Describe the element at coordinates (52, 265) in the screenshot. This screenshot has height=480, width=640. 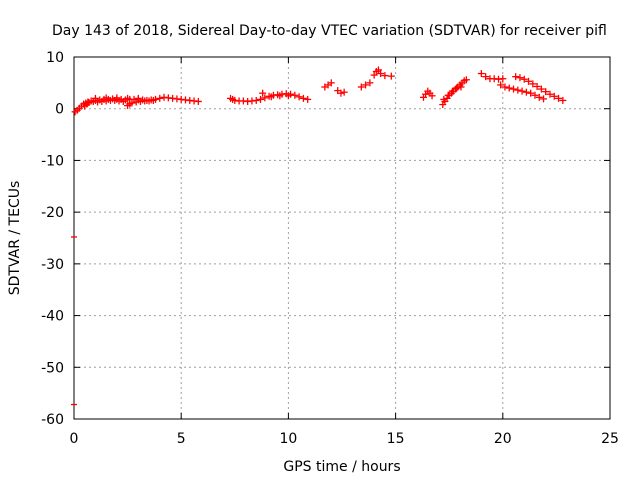
I see `y-tick-label: -30` at that location.